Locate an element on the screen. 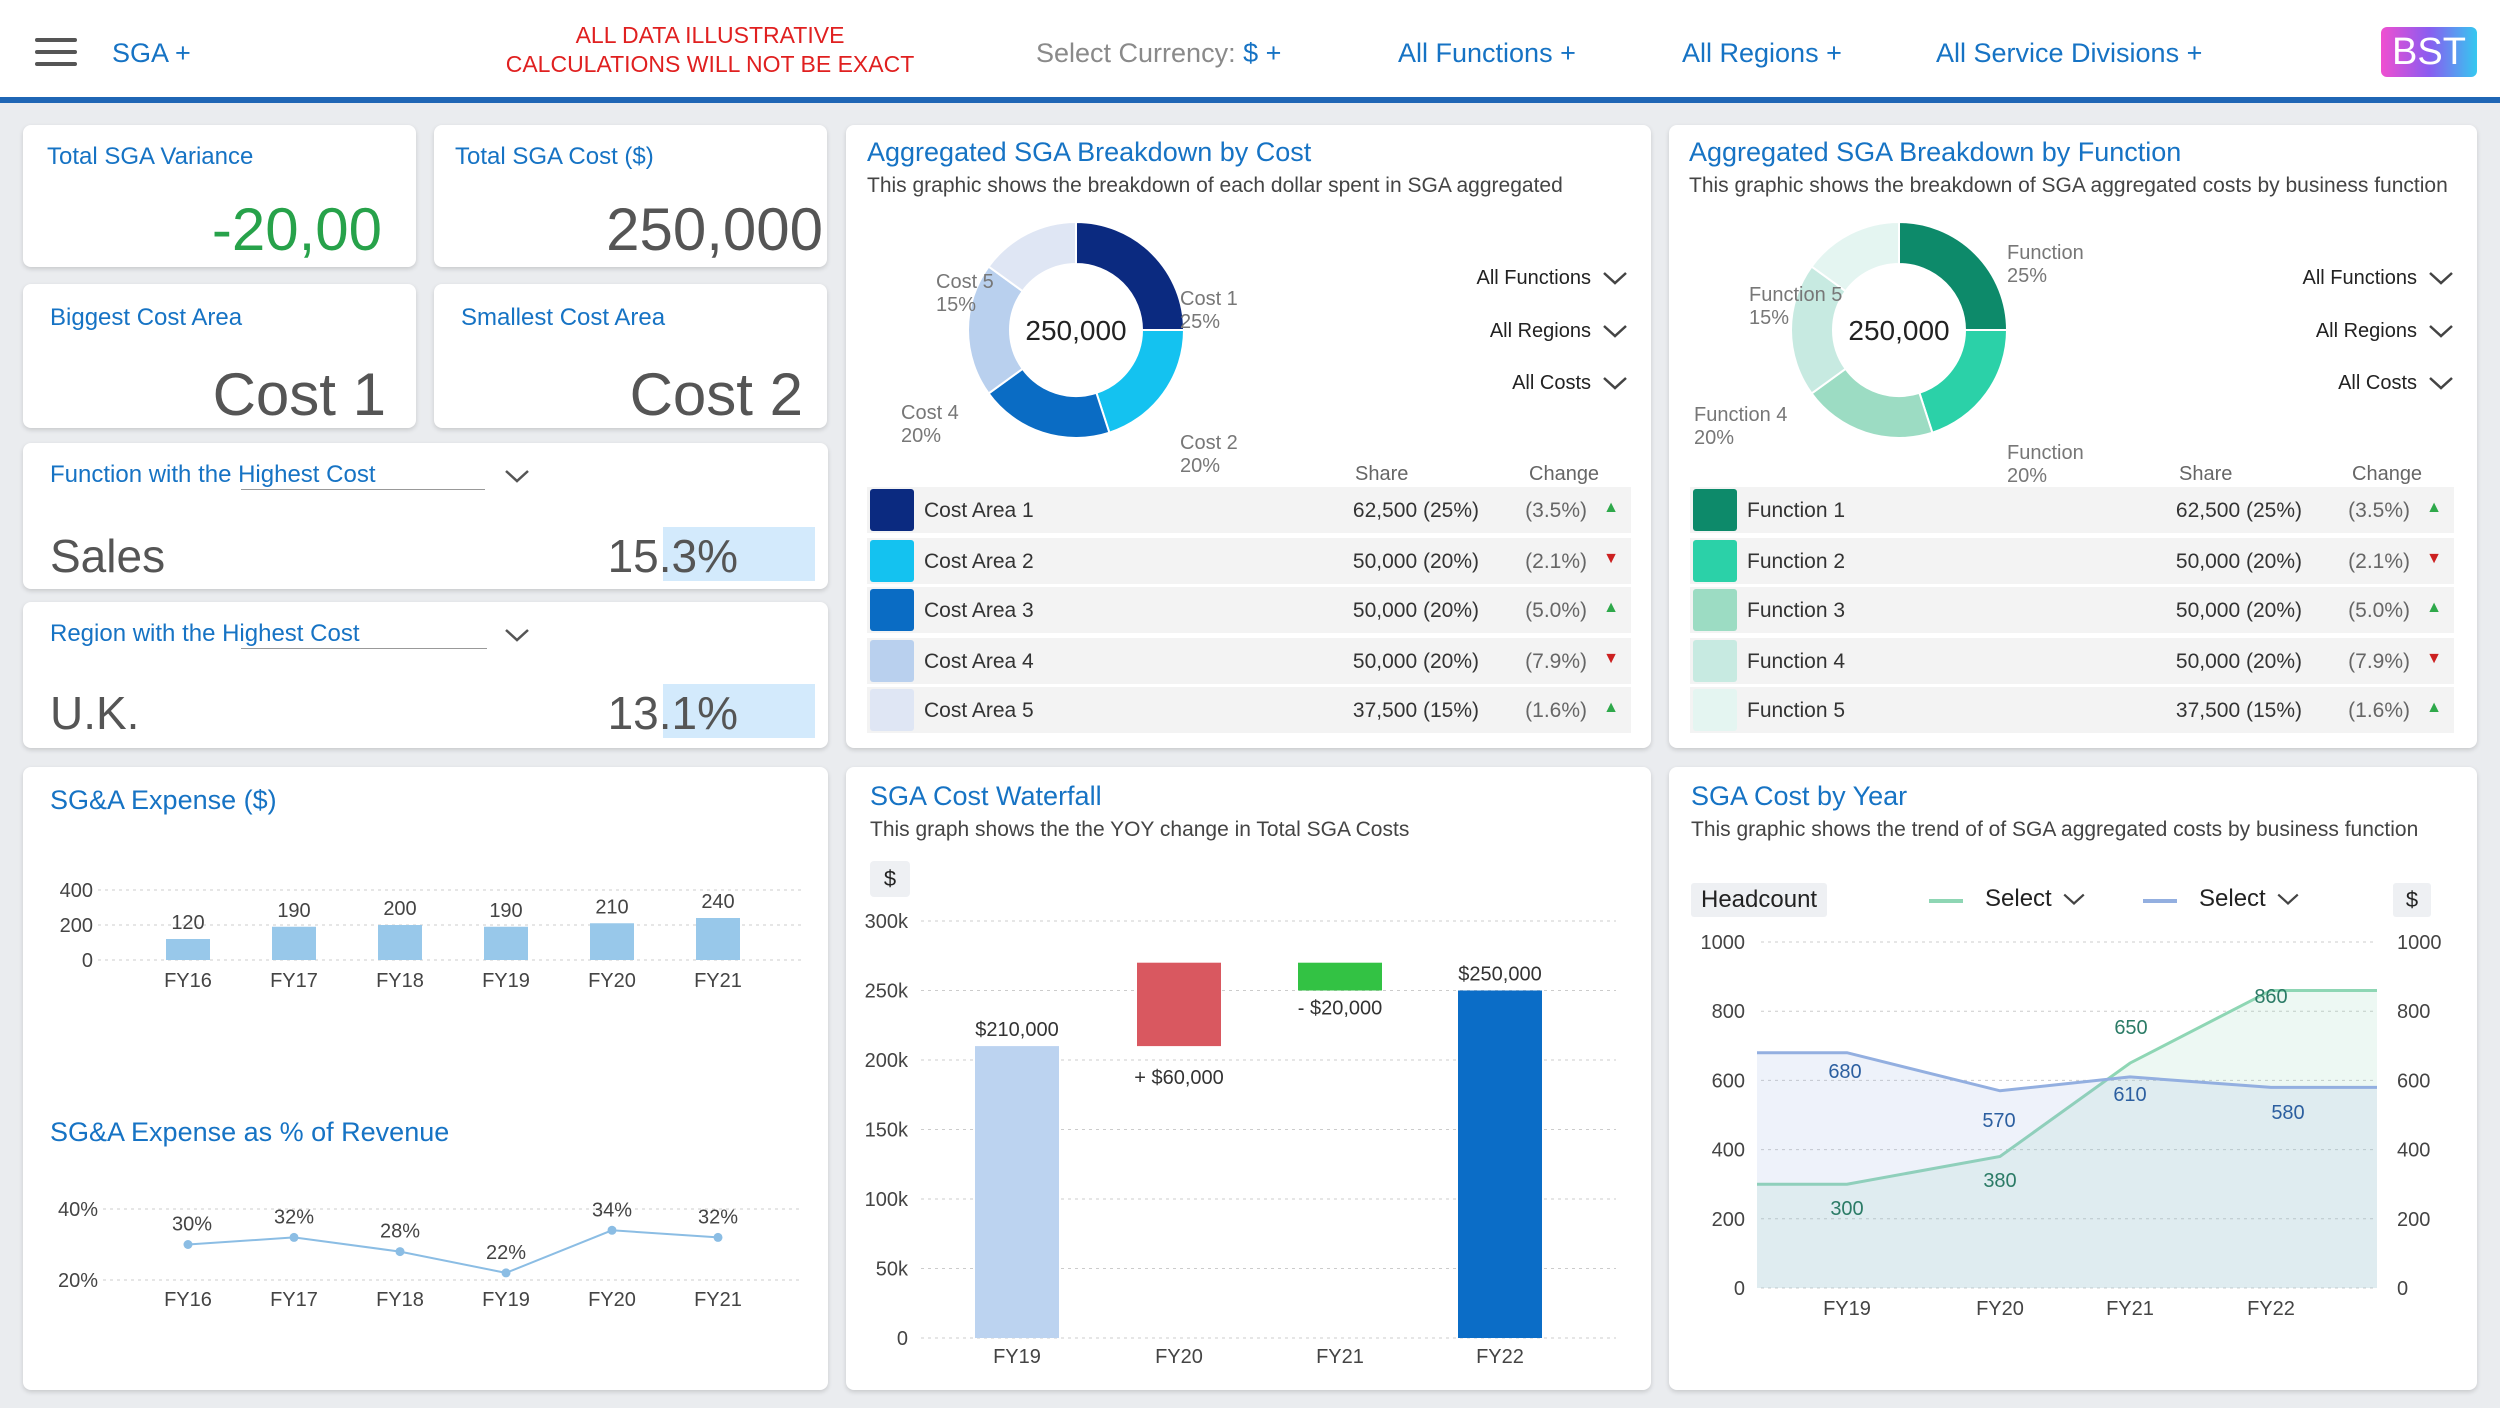 The image size is (2500, 1408). function-filter-label: All Regions is located at coordinates (2366, 331).